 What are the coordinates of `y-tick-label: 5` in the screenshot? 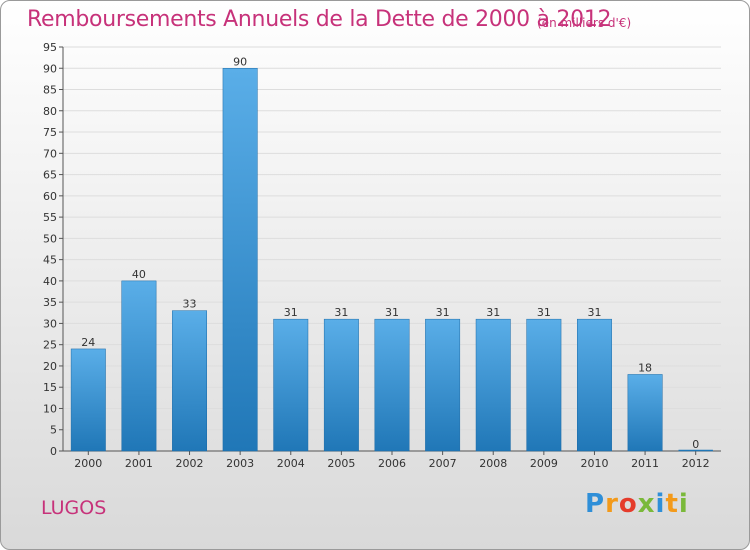 It's located at (53, 430).